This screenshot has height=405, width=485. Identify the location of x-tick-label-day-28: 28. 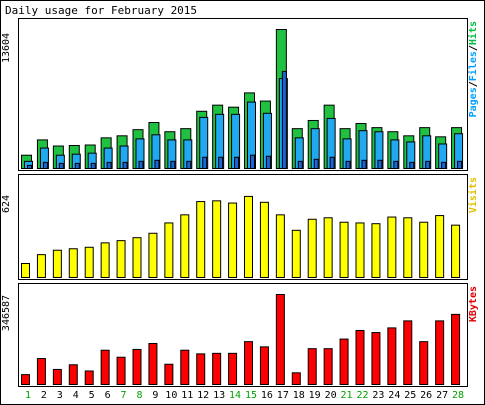
(458, 395).